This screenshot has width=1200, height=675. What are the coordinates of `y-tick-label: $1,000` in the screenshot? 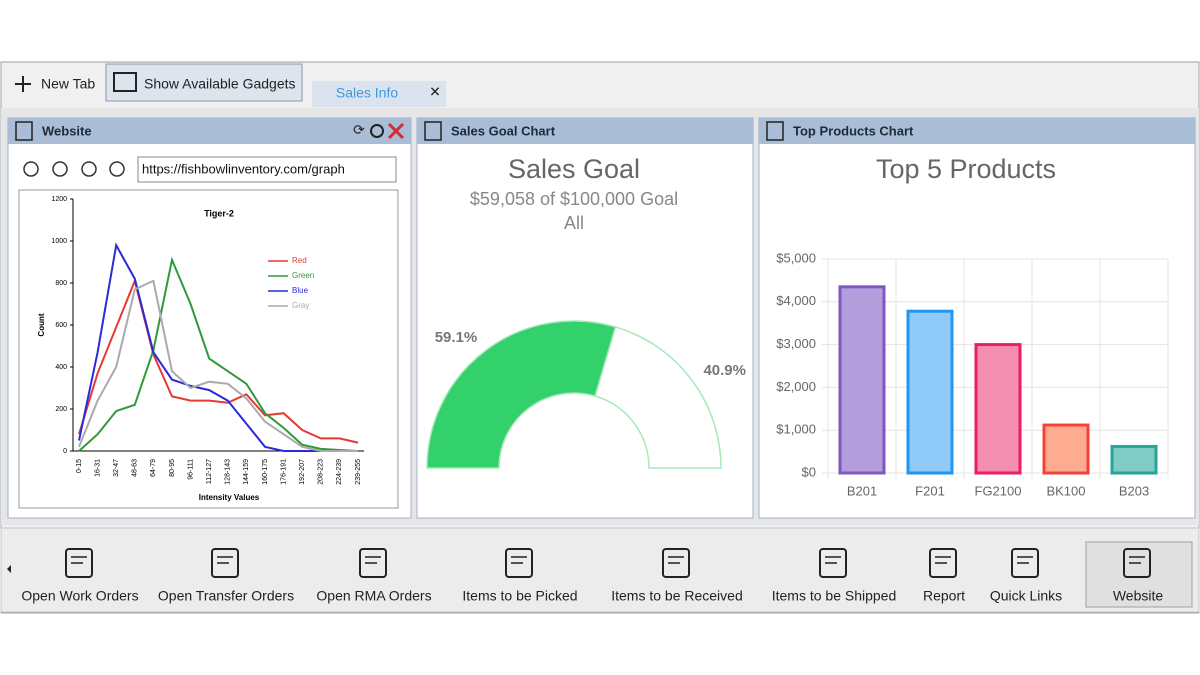 It's located at (796, 429).